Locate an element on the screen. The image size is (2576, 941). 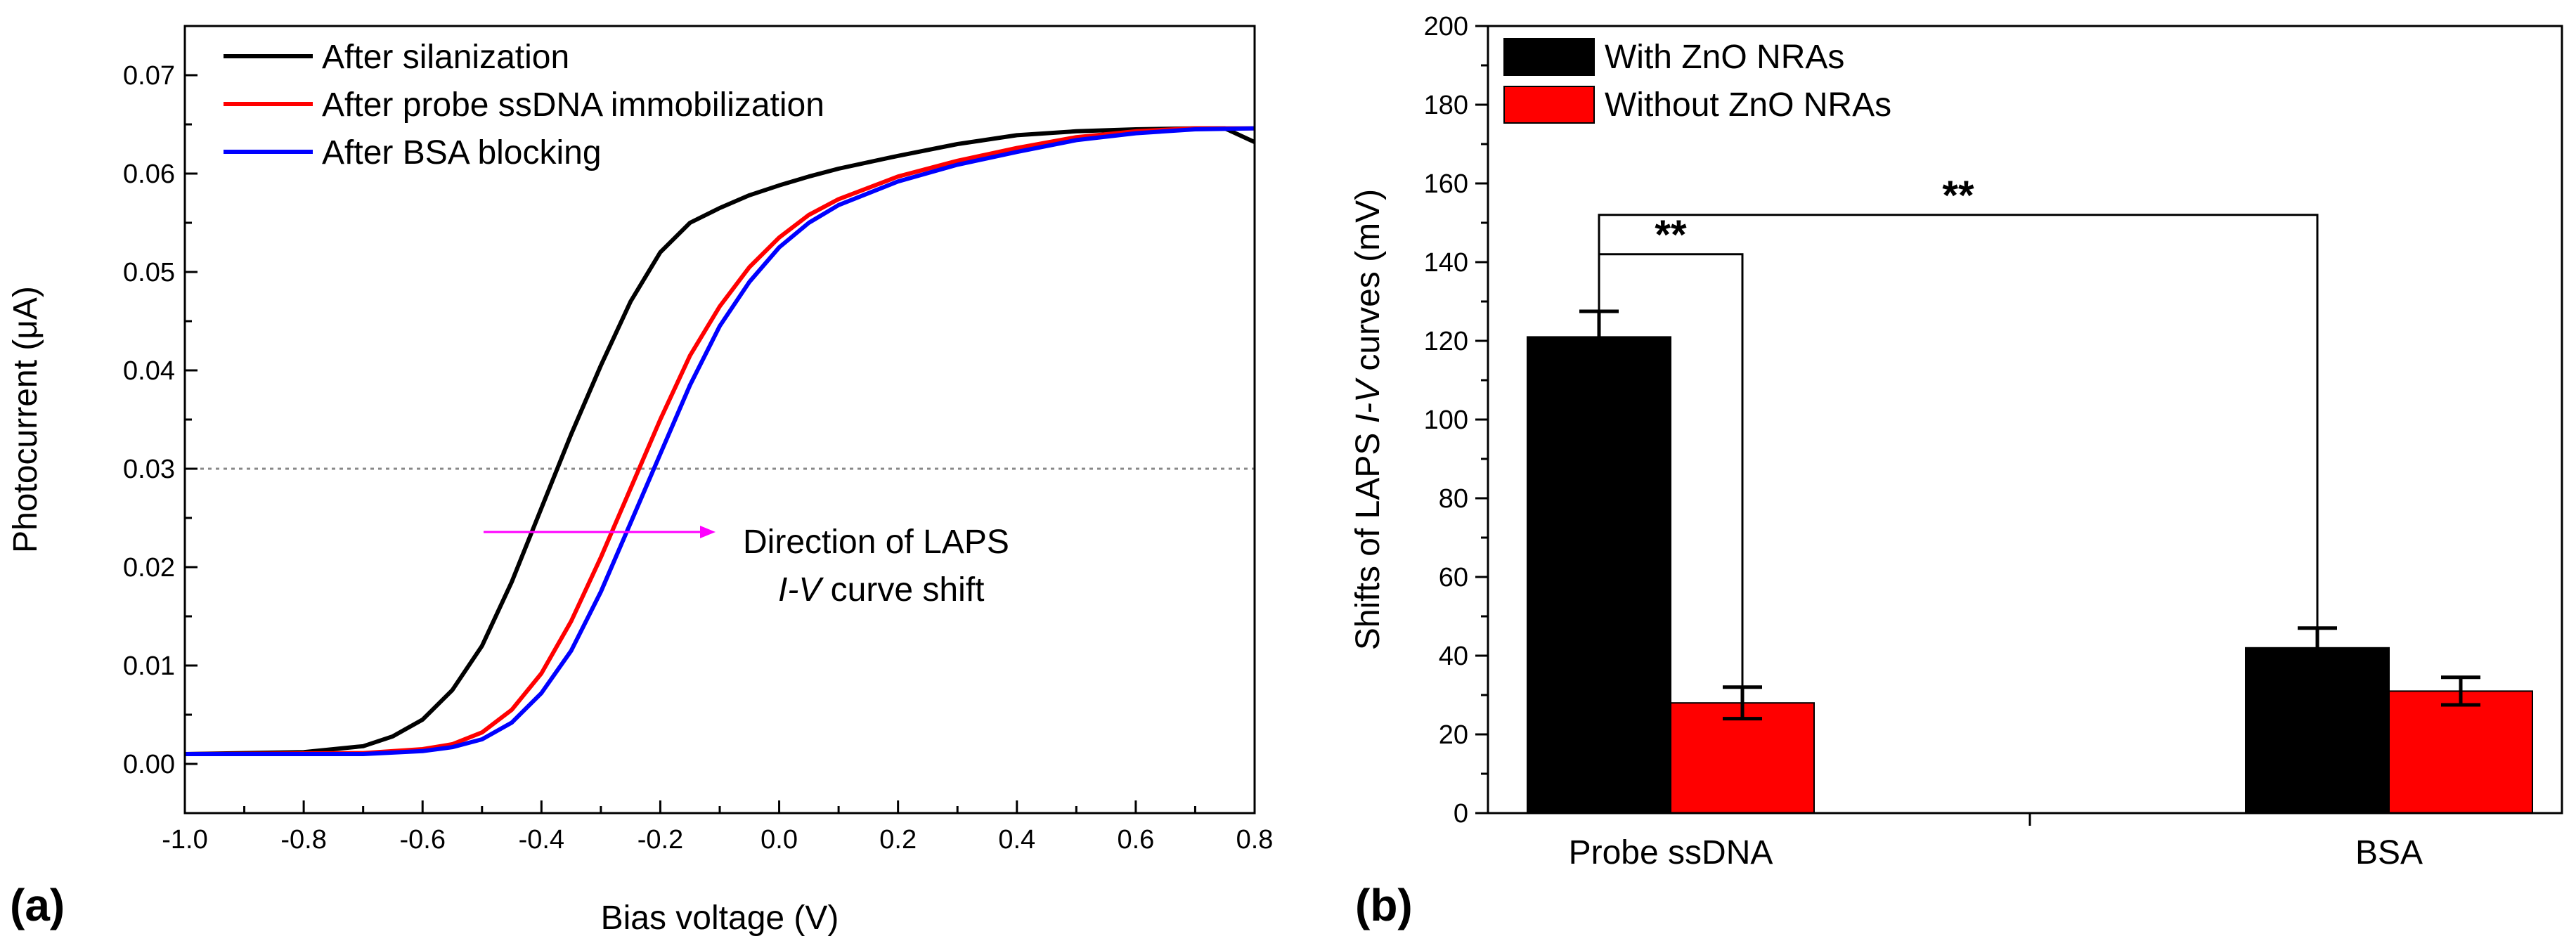
y-tick-label: 120 is located at coordinates (1446, 341).